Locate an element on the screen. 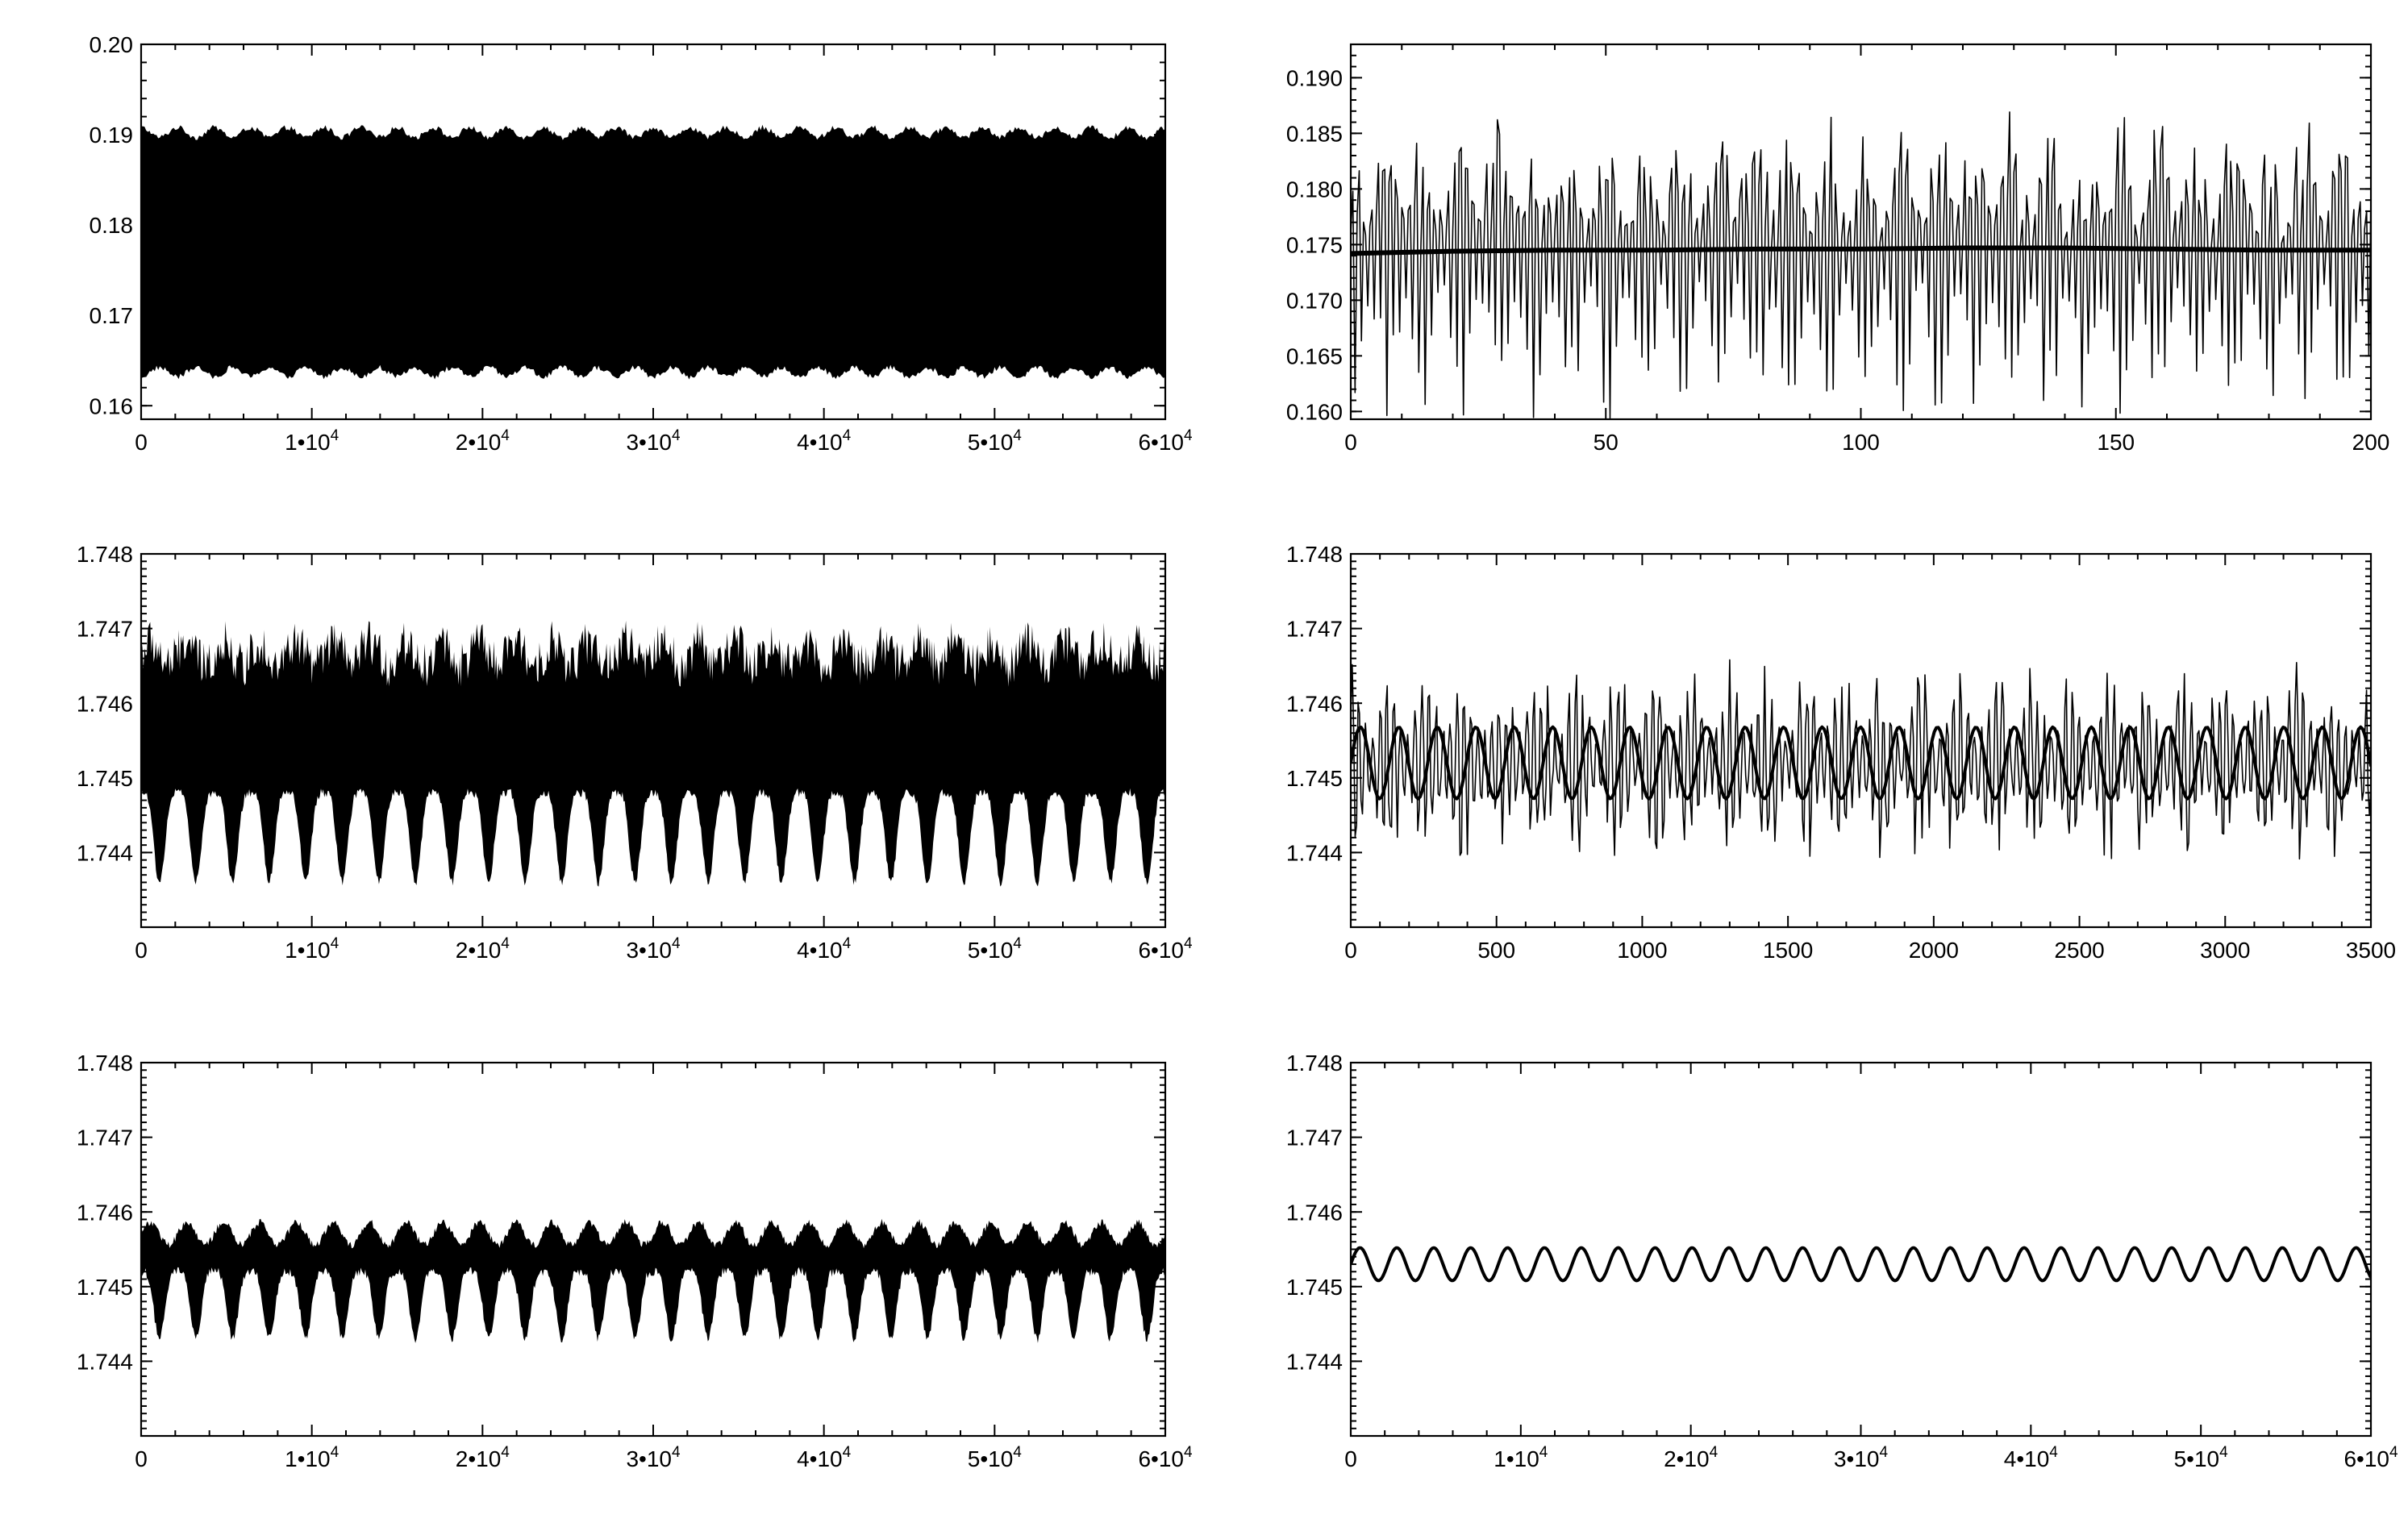  y-tick-label: 0.175 is located at coordinates (1314, 244).